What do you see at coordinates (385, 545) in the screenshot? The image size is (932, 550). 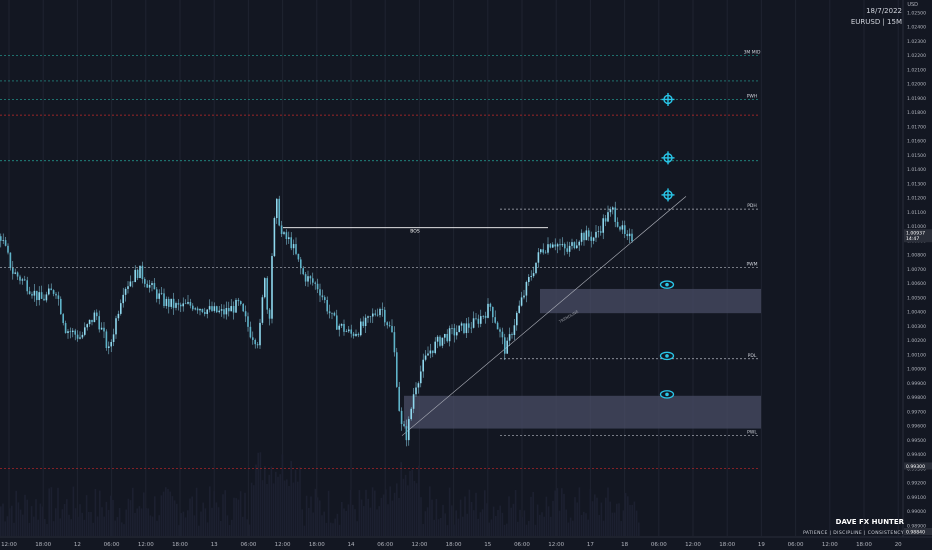 I see `time-tick-label: 06:00` at bounding box center [385, 545].